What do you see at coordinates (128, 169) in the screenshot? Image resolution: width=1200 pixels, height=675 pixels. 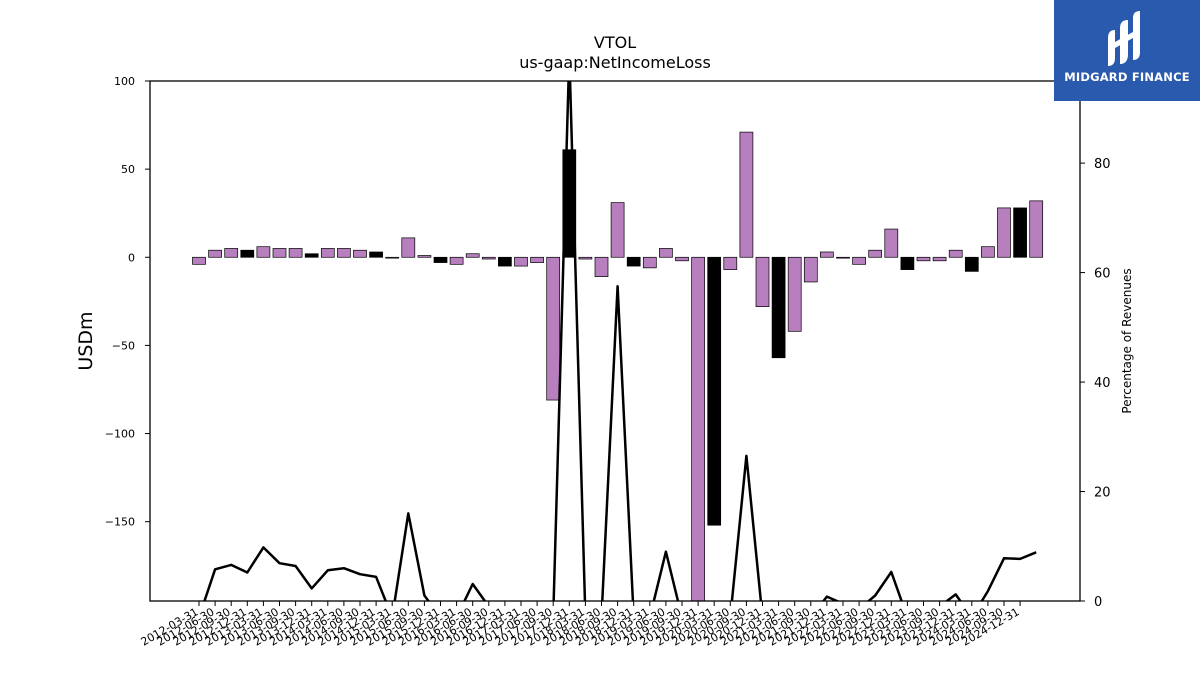 I see `y-tick-label: 50` at bounding box center [128, 169].